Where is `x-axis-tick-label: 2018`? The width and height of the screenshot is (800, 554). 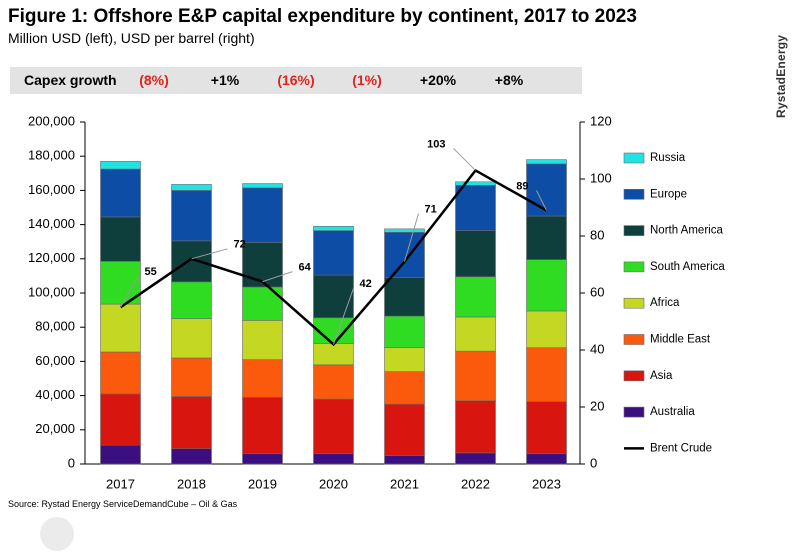
x-axis-tick-label: 2018 is located at coordinates (191, 483).